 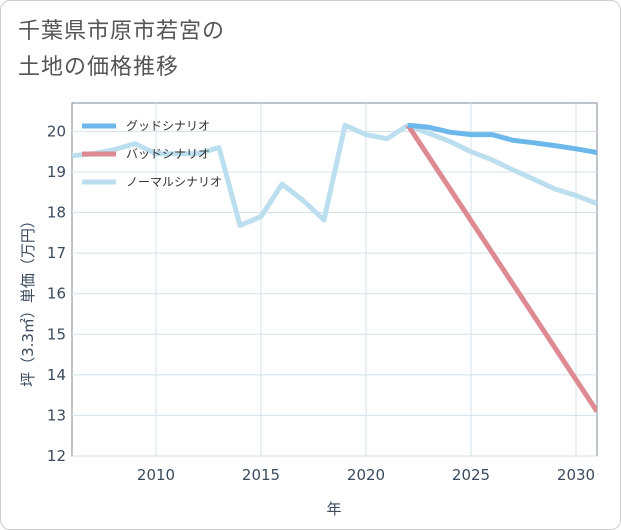 What do you see at coordinates (576, 475) in the screenshot?
I see `x-tick-label: 2030` at bounding box center [576, 475].